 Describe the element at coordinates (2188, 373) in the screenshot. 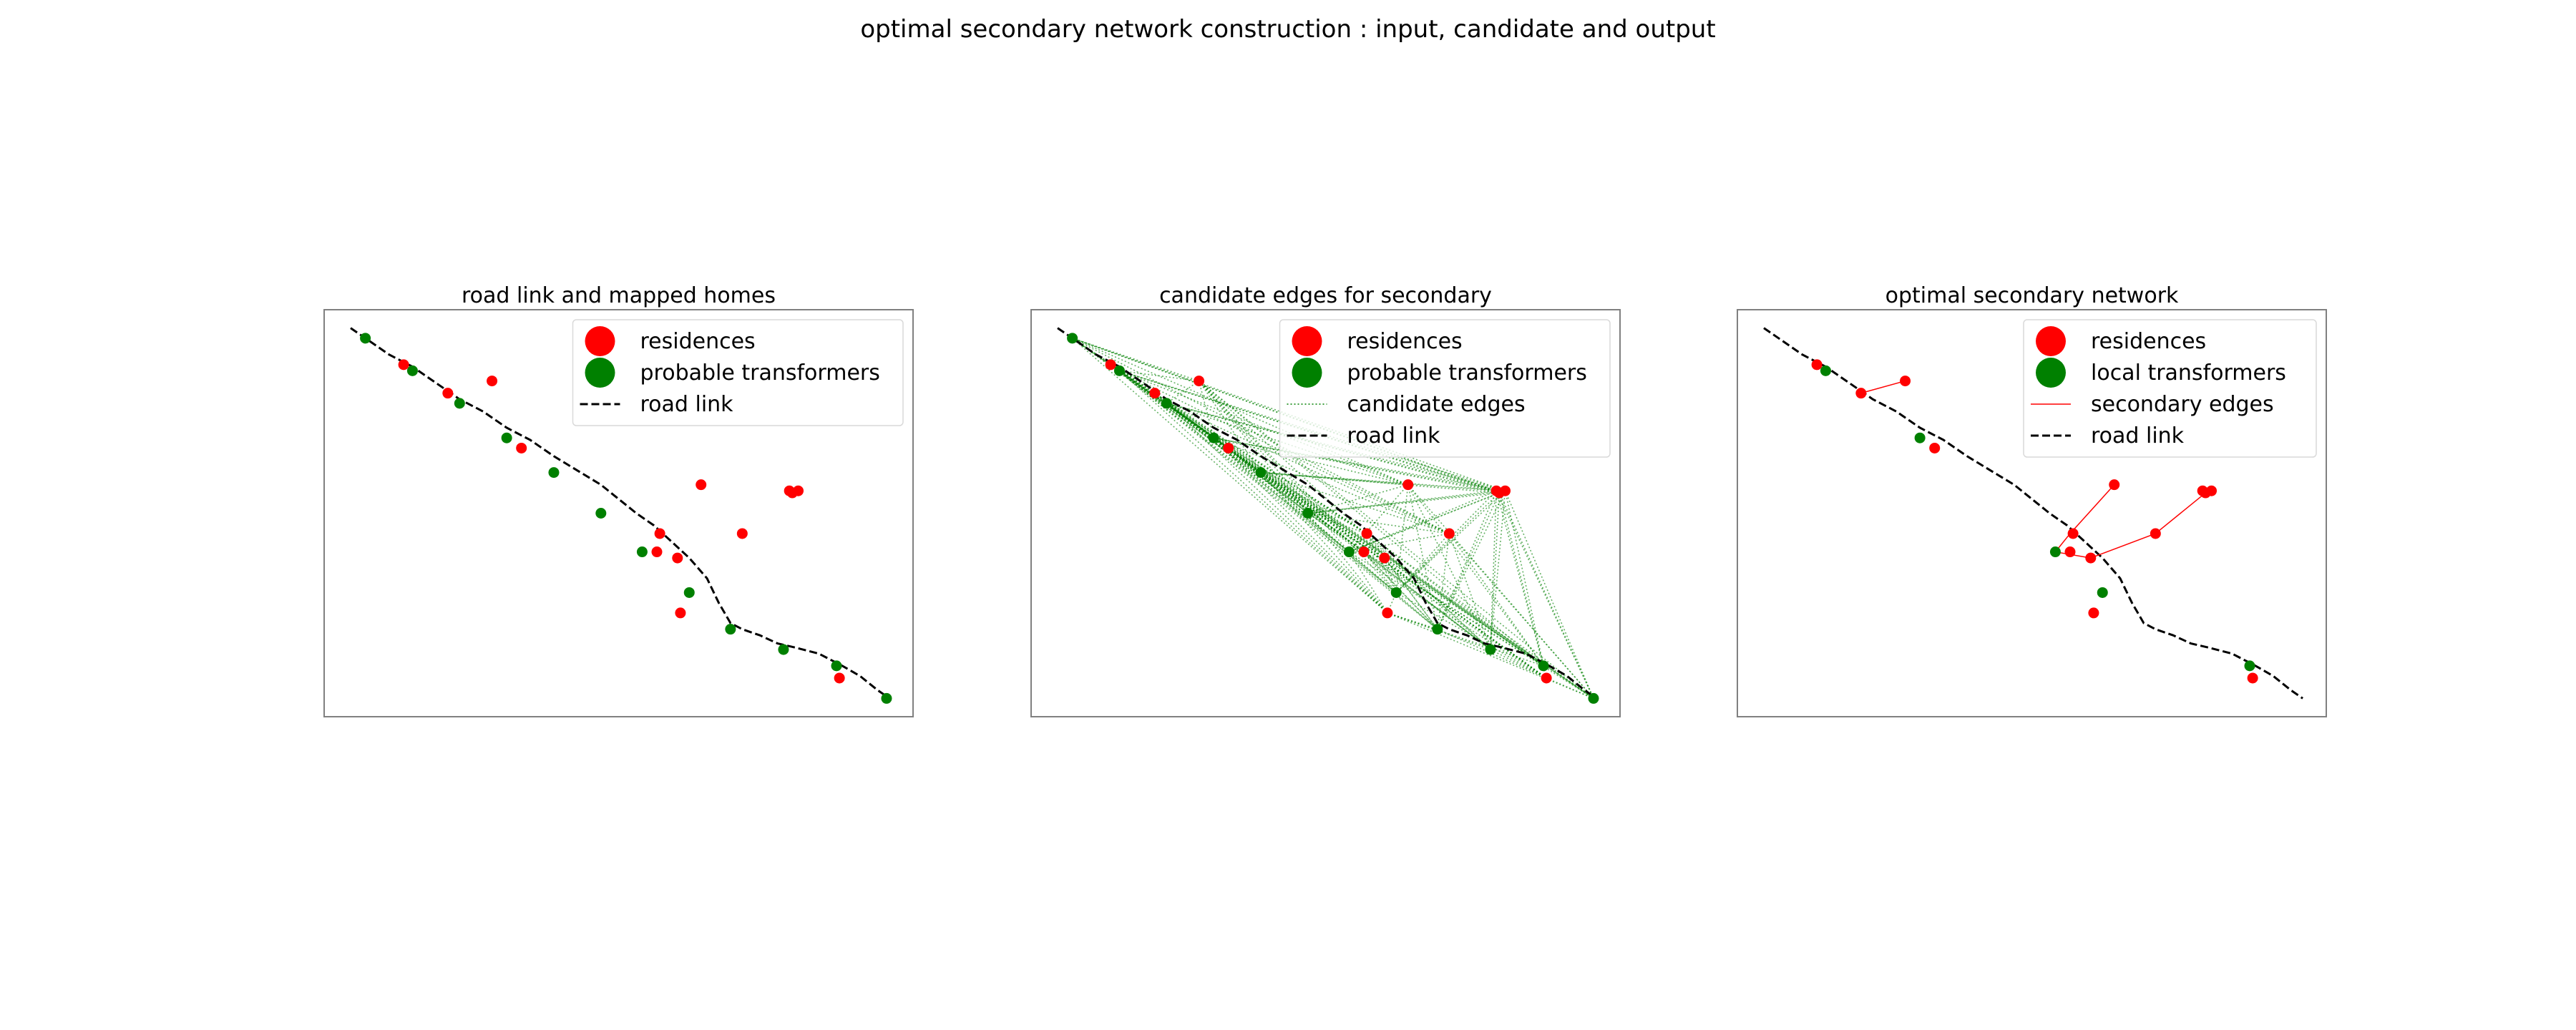

I see `legend-label: local transformers` at that location.